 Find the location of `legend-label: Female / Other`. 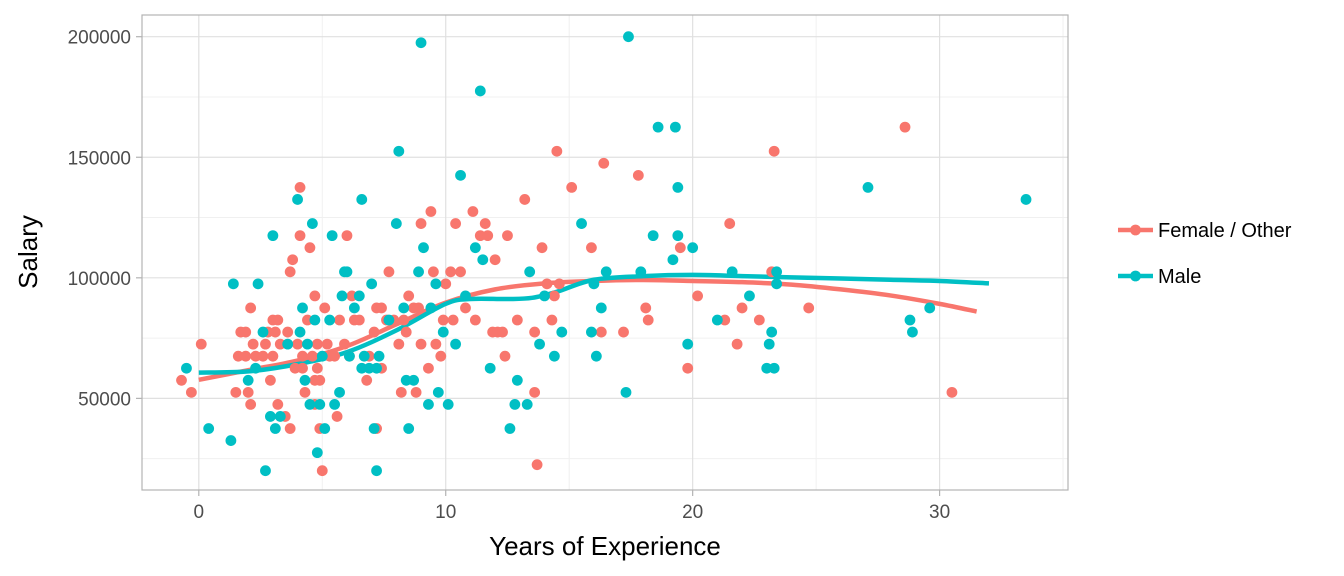

legend-label: Female / Other is located at coordinates (1225, 231).